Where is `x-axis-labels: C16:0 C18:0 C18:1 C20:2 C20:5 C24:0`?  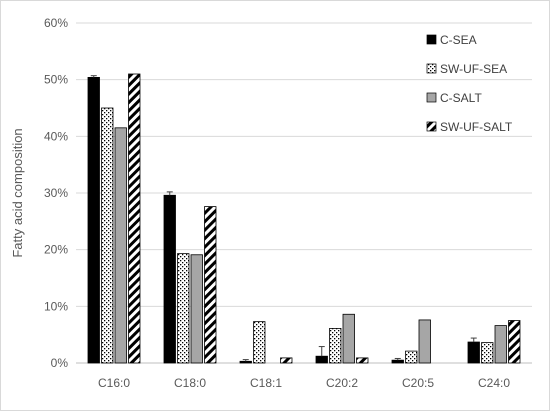 x-axis-labels: C16:0 C18:0 C18:1 C20:2 C20:5 C24:0 is located at coordinates (304, 383).